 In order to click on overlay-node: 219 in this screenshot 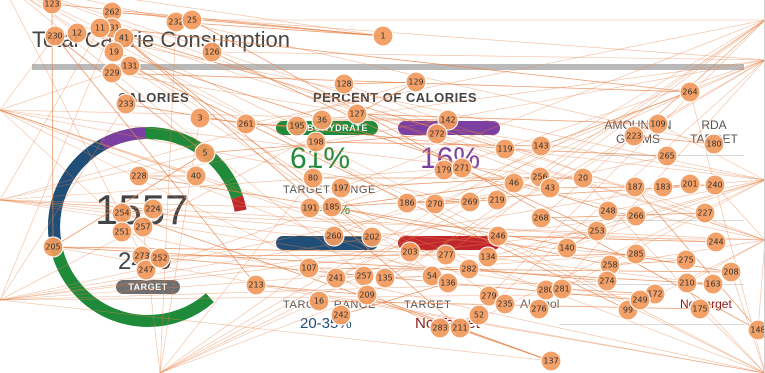, I will do `click(497, 200)`.